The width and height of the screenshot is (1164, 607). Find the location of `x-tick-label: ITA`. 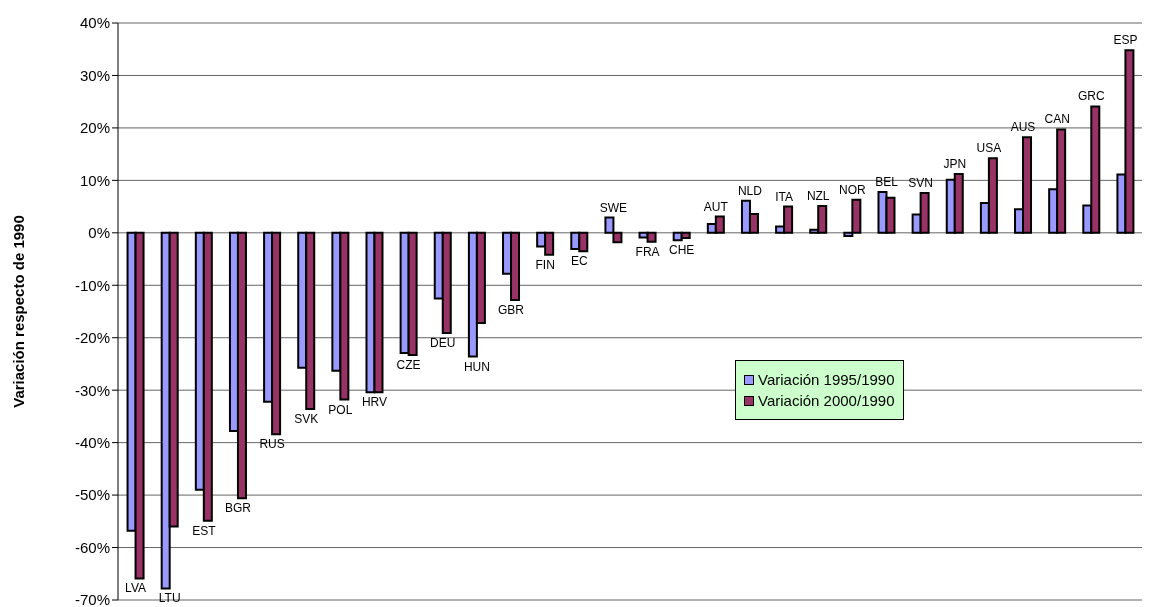

x-tick-label: ITA is located at coordinates (784, 196).